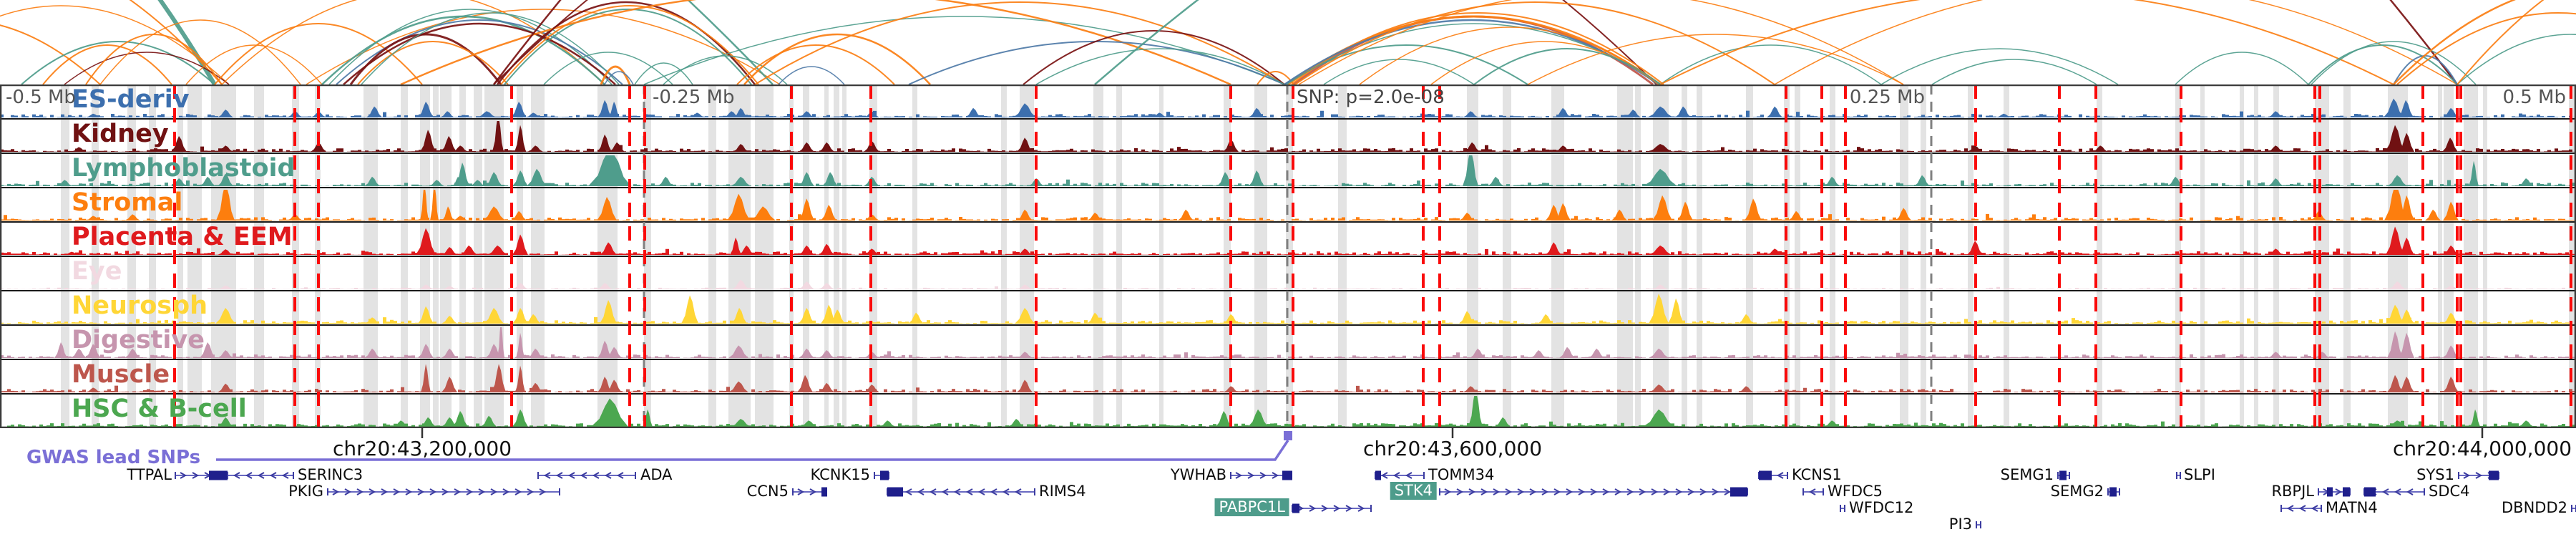  Describe the element at coordinates (1773, 475) in the screenshot. I see `gene-kcns1` at that location.